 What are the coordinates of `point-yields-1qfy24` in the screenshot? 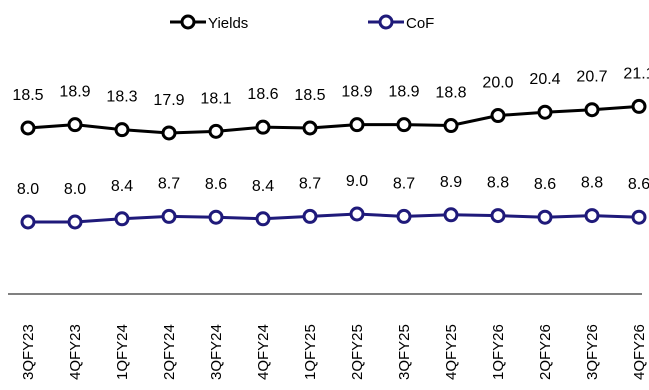 It's located at (122, 130).